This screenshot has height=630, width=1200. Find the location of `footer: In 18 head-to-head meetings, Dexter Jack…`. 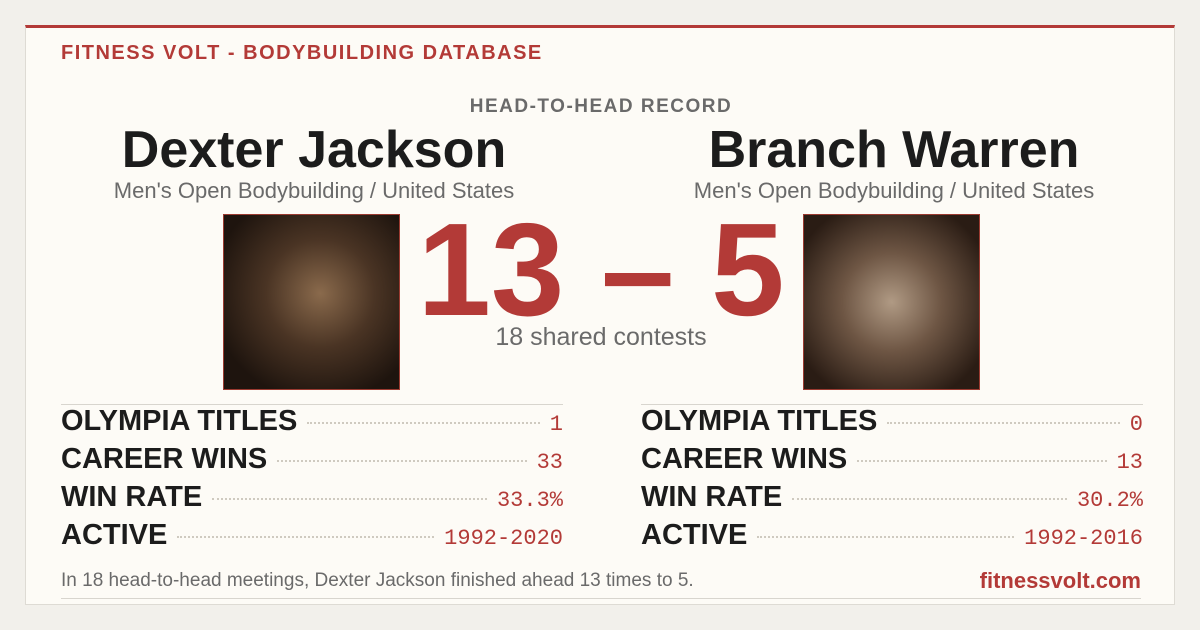

footer: In 18 head-to-head meetings, Dexter Jack… is located at coordinates (601, 582).